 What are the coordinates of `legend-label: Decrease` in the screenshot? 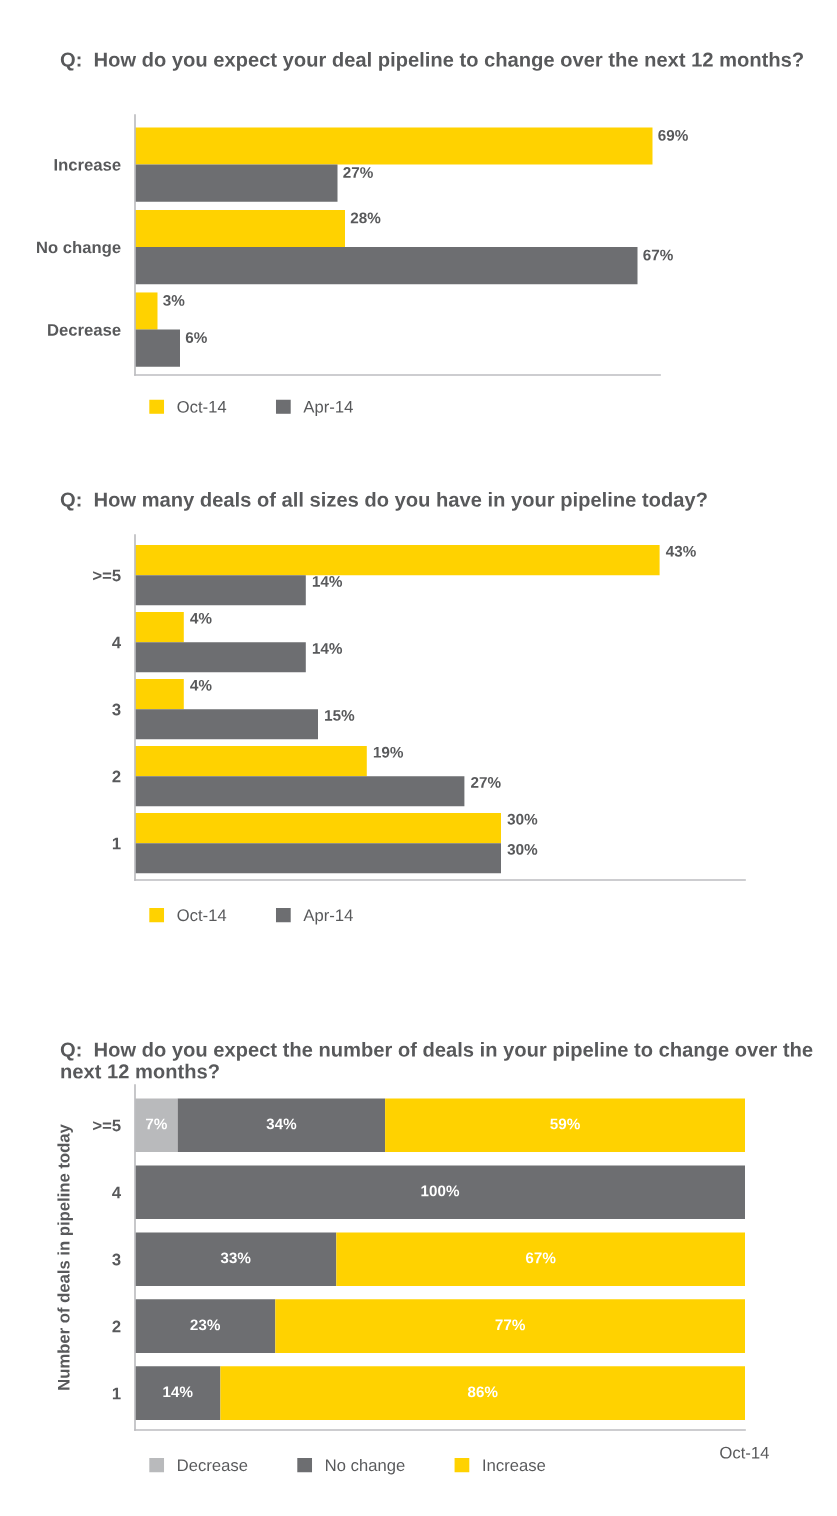 It's located at (213, 1465).